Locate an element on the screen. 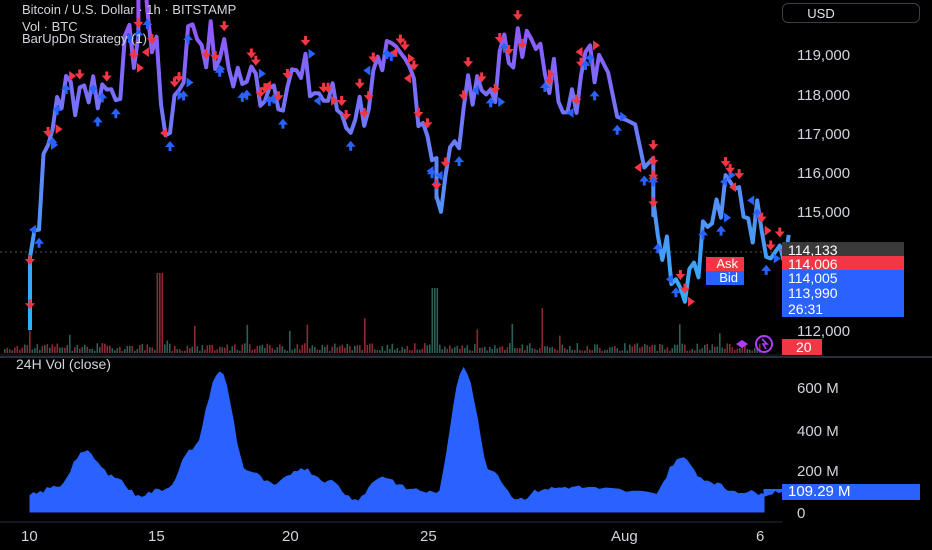 The width and height of the screenshot is (932, 550). volume-tick: 0 is located at coordinates (801, 513).